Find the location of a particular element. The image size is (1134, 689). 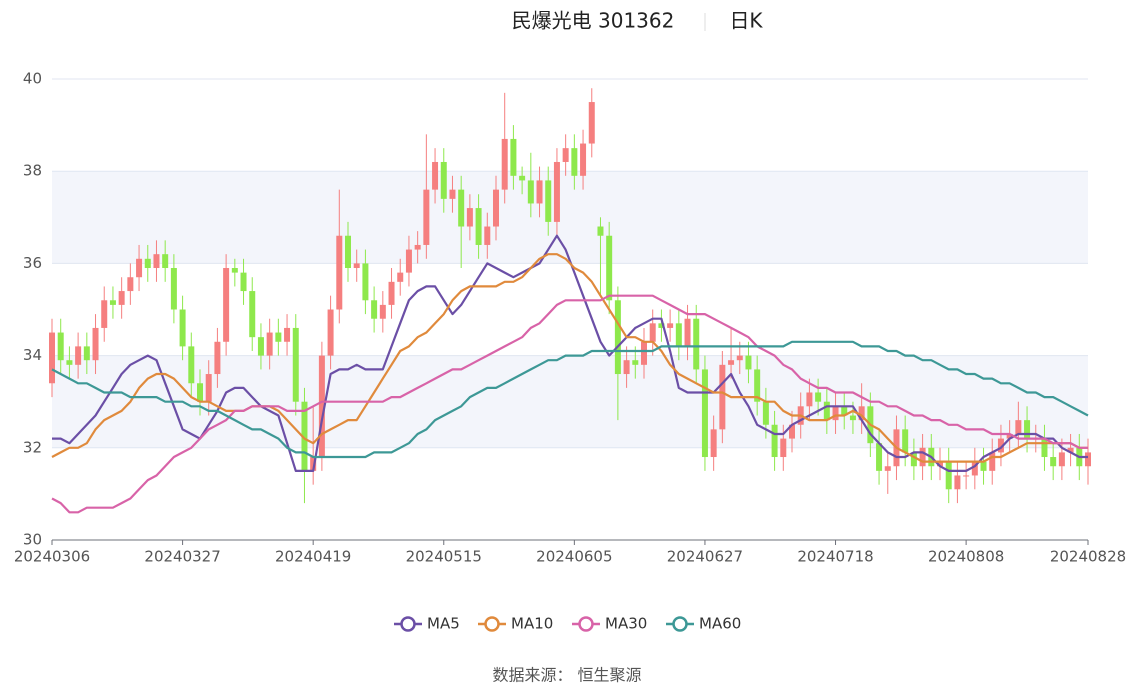

x-tick-label: 20240515 is located at coordinates (444, 557).